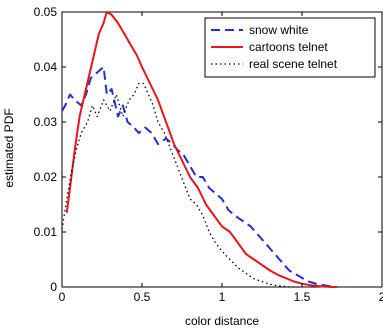  Describe the element at coordinates (46, 232) in the screenshot. I see `y-tick-label: 0.01` at that location.